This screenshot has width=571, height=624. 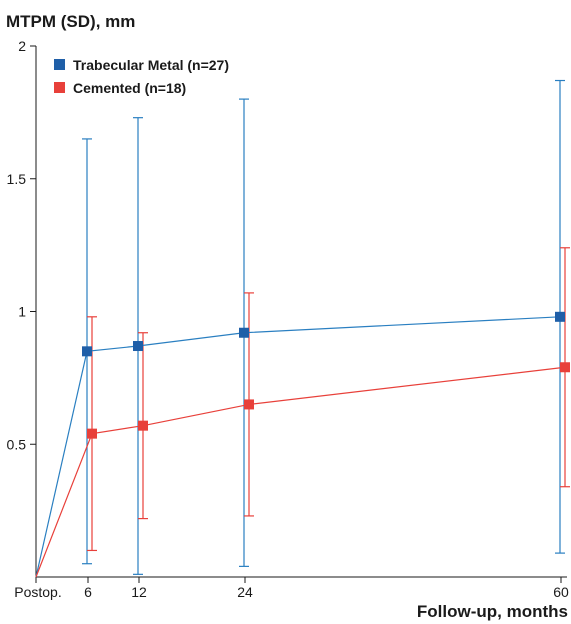 I want to click on y-tick-label: 0.5, so click(x=17, y=444).